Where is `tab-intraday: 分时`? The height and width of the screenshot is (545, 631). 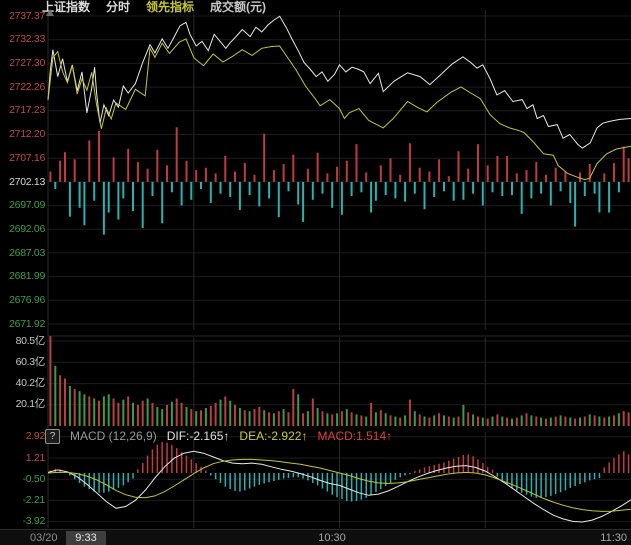 tab-intraday: 分时 is located at coordinates (118, 7).